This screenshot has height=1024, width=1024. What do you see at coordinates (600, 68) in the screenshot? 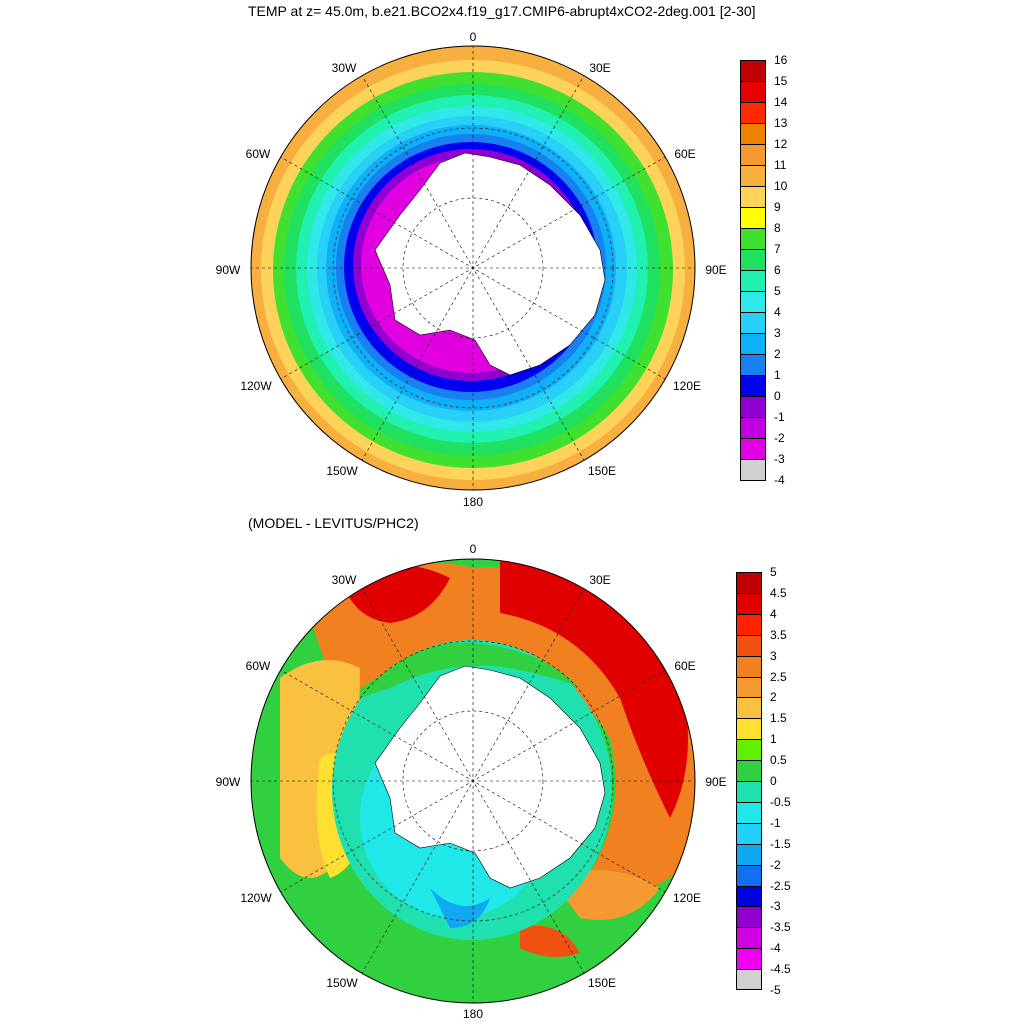
I see `top-lon-label-30e: 30E` at bounding box center [600, 68].